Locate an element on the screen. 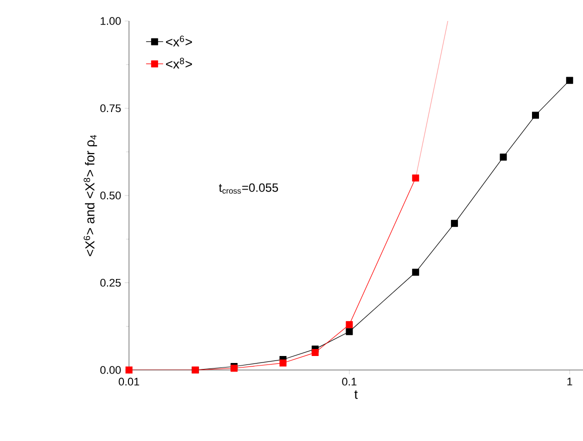 This screenshot has height=441, width=583. x-axis-title: t is located at coordinates (356, 394).